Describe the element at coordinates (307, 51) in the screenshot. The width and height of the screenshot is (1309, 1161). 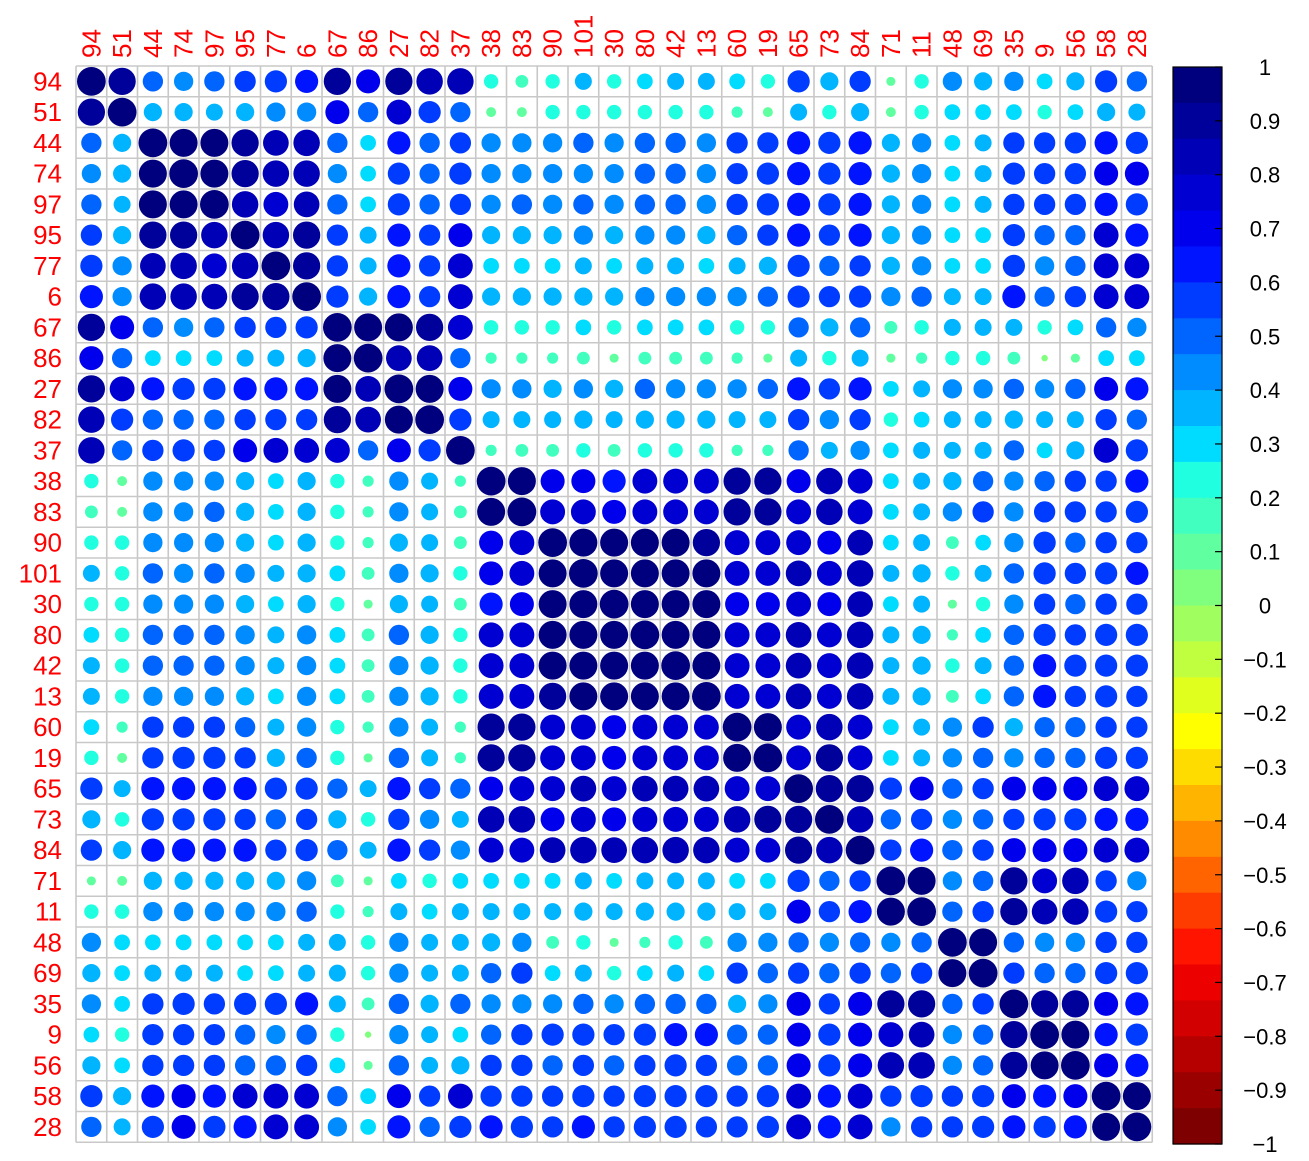
I see `column-label: 6` at that location.